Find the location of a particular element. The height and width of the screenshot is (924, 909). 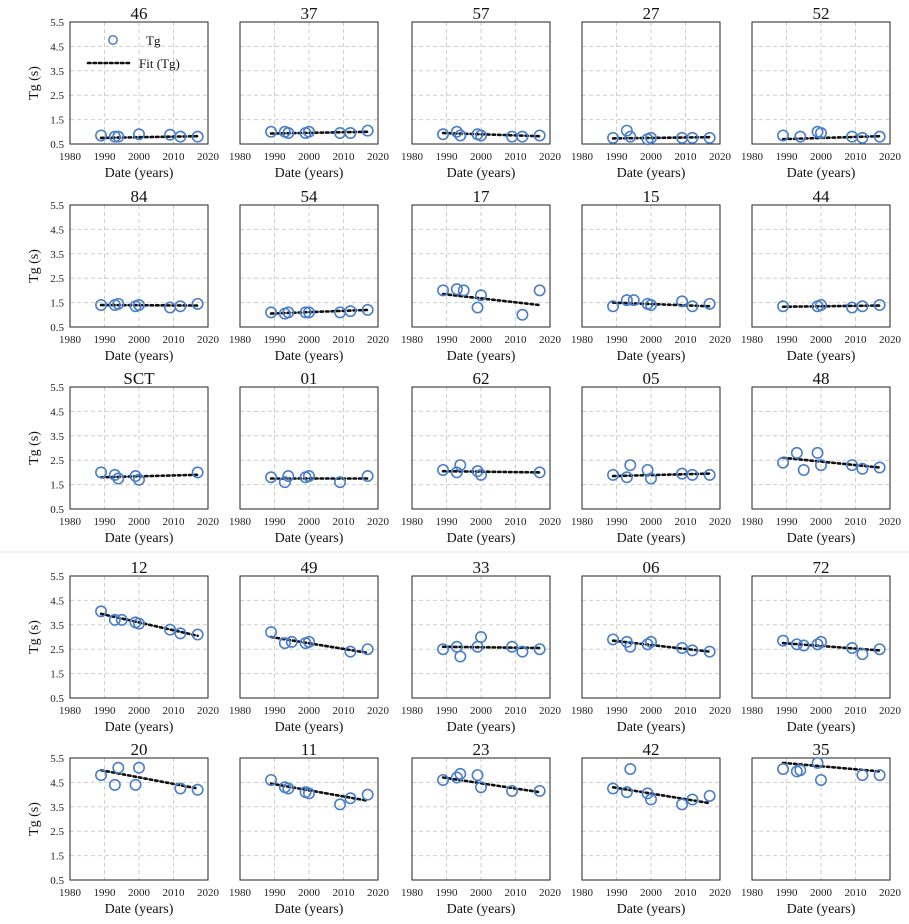

panel-48: 48 1980 1990 2000 2010 2020 Date (years) is located at coordinates (821, 457).